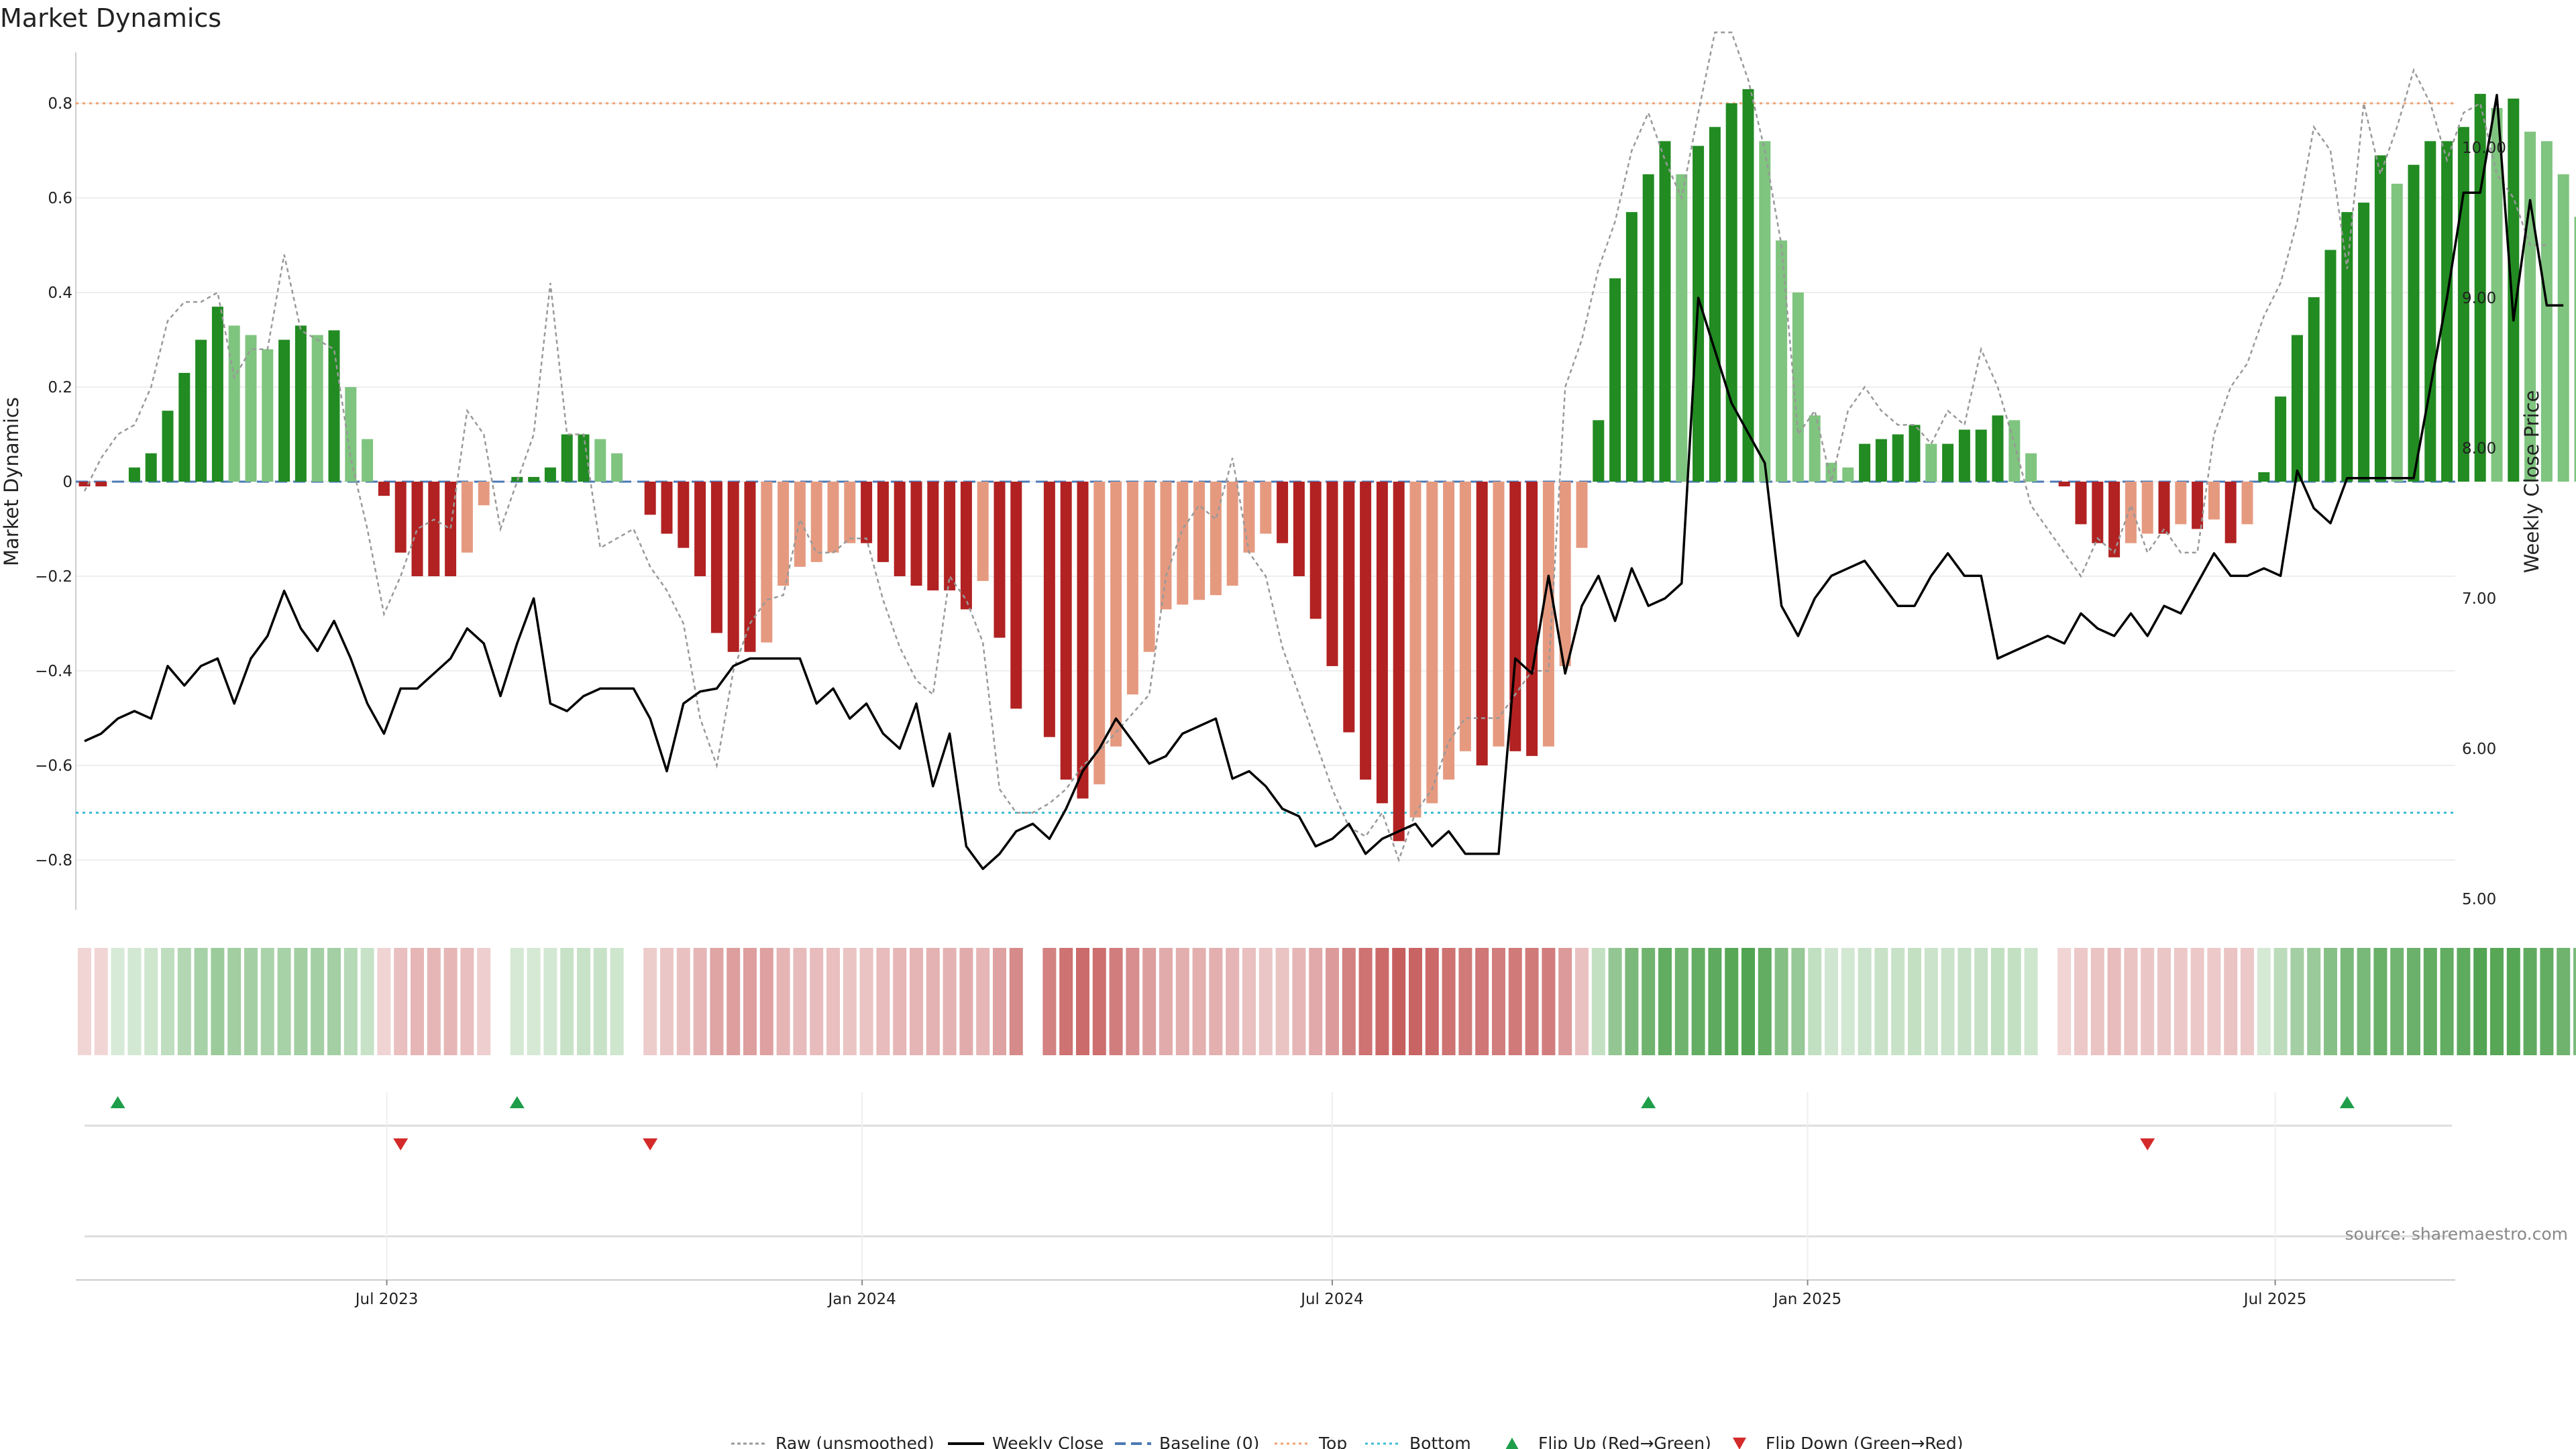 This screenshot has height=1449, width=2576. I want to click on right-tick-label-0: 5.00, so click(2479, 899).